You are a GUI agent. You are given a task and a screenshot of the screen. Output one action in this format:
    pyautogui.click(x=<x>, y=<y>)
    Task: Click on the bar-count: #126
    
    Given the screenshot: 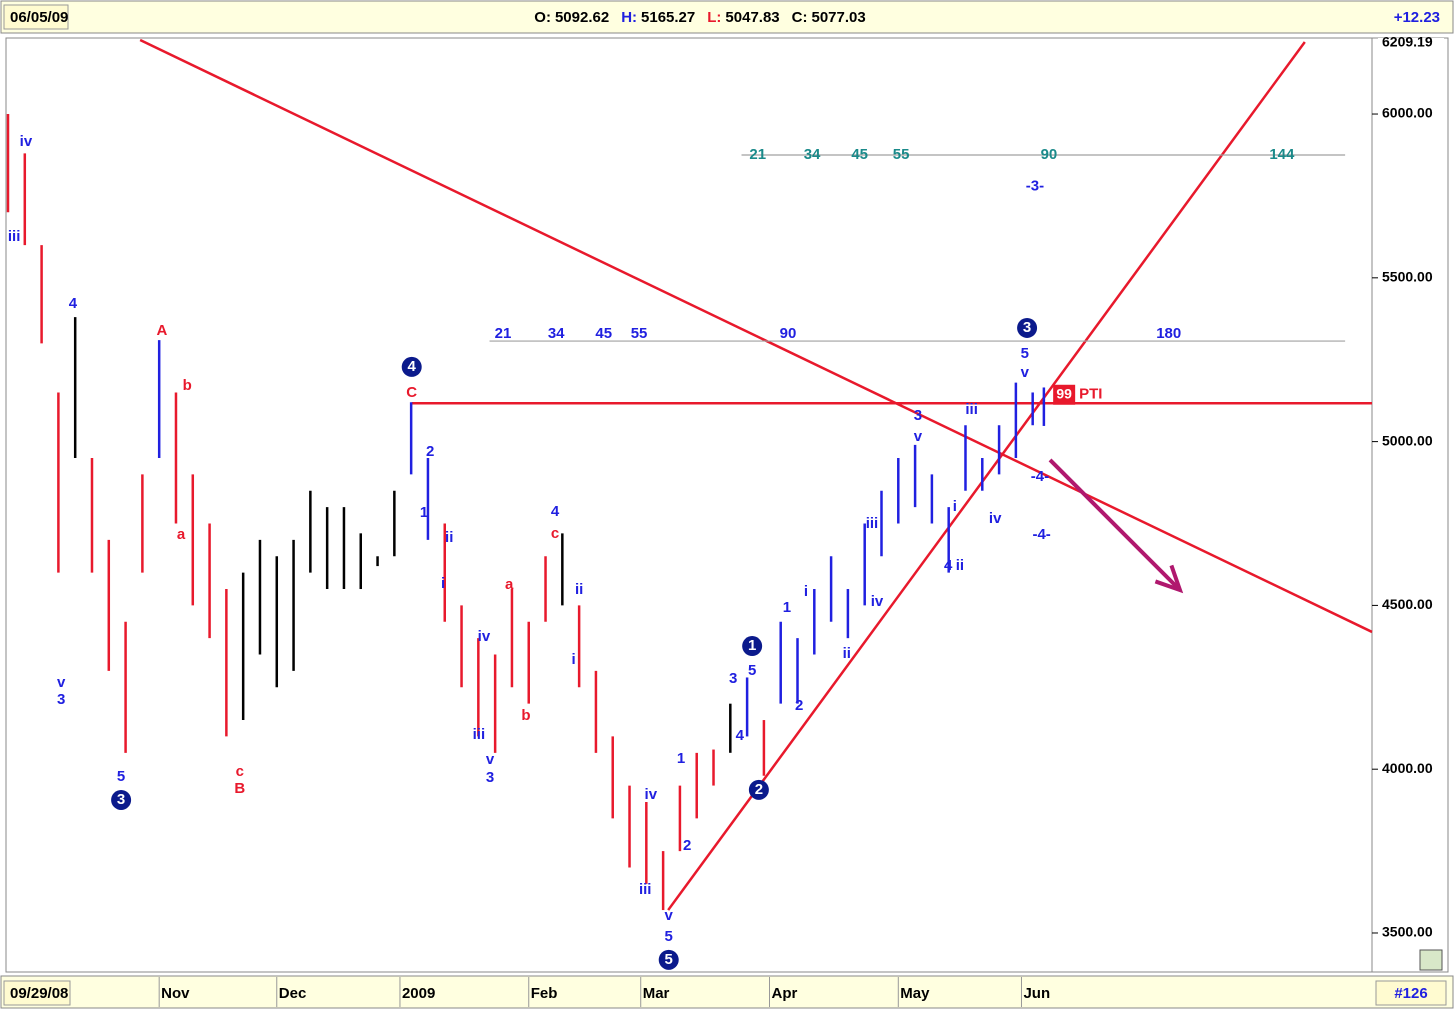 What is the action you would take?
    pyautogui.click(x=1410, y=993)
    